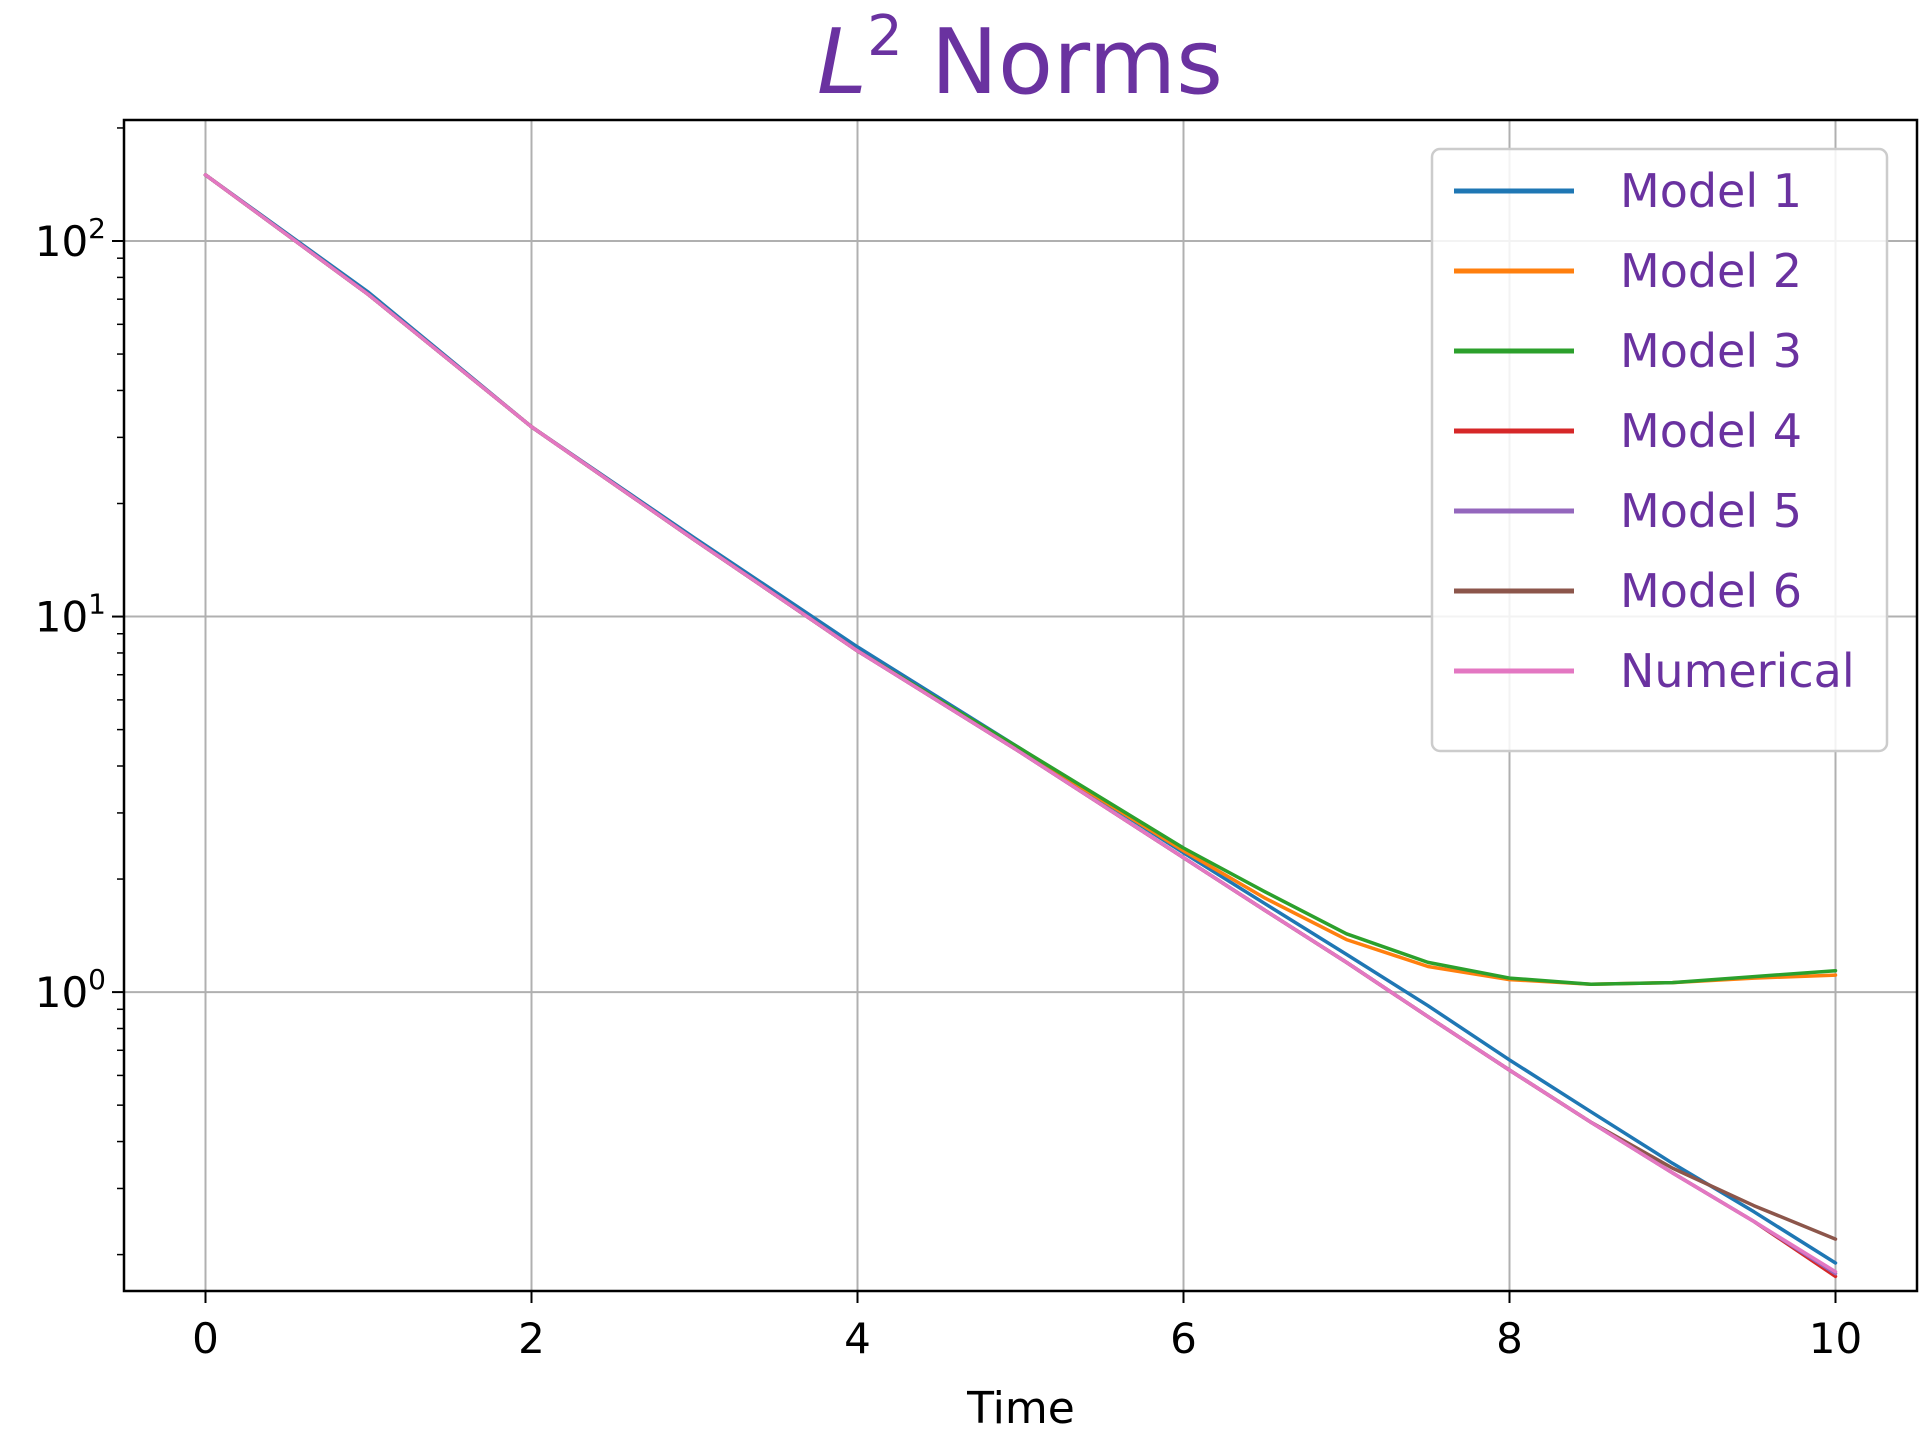 The height and width of the screenshot is (1440, 1920). I want to click on legend-label: Model 2, so click(1711, 271).